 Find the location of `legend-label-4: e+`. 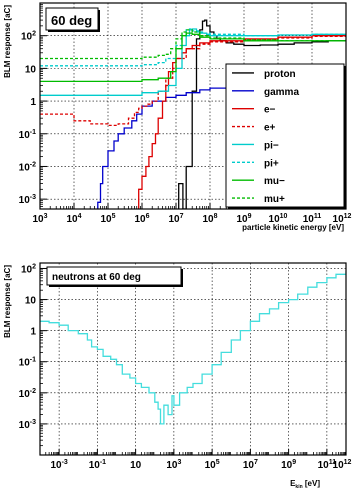

legend-label-4: e+ is located at coordinates (270, 128).